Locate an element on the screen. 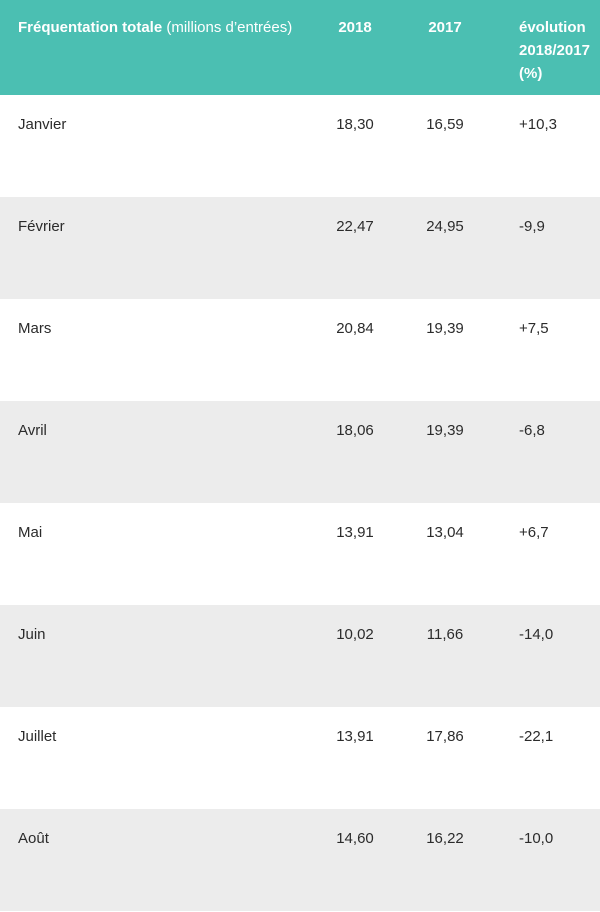 The height and width of the screenshot is (912, 600). value-2017-cell: 17,86 is located at coordinates (445, 758).